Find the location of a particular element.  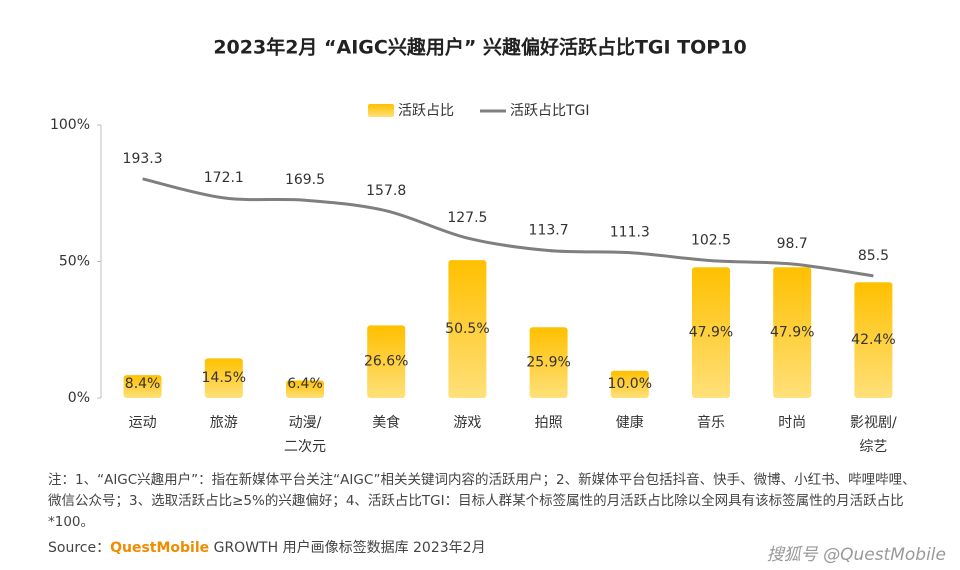

x-tick-label: 音乐 is located at coordinates (711, 423).